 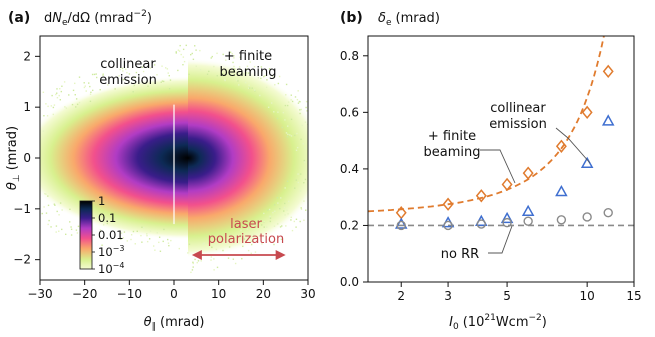 What do you see at coordinates (129, 294) in the screenshot?
I see `a-xtick-label: −10` at bounding box center [129, 294].